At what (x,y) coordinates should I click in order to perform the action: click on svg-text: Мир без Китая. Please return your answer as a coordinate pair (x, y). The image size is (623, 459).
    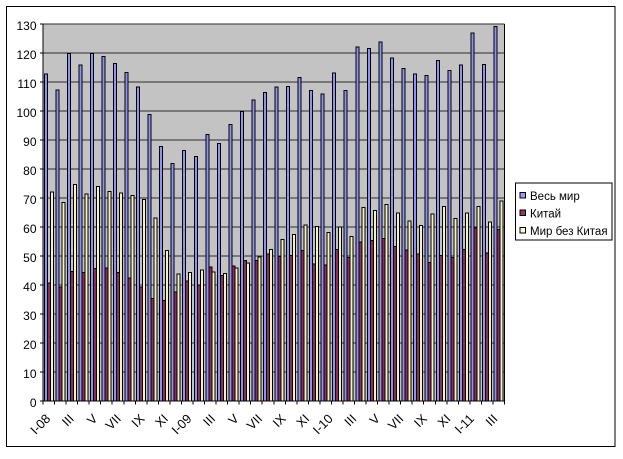
    Looking at the image, I should click on (569, 232).